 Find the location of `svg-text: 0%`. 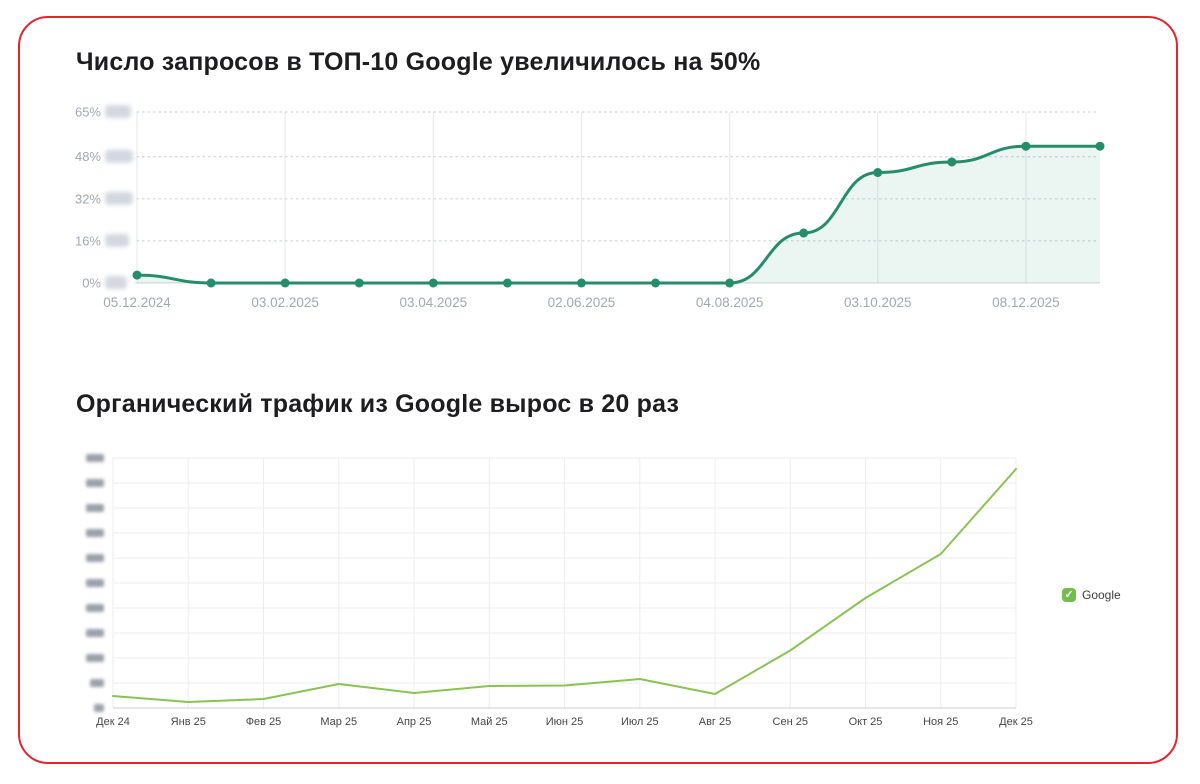

svg-text: 0% is located at coordinates (91, 283).